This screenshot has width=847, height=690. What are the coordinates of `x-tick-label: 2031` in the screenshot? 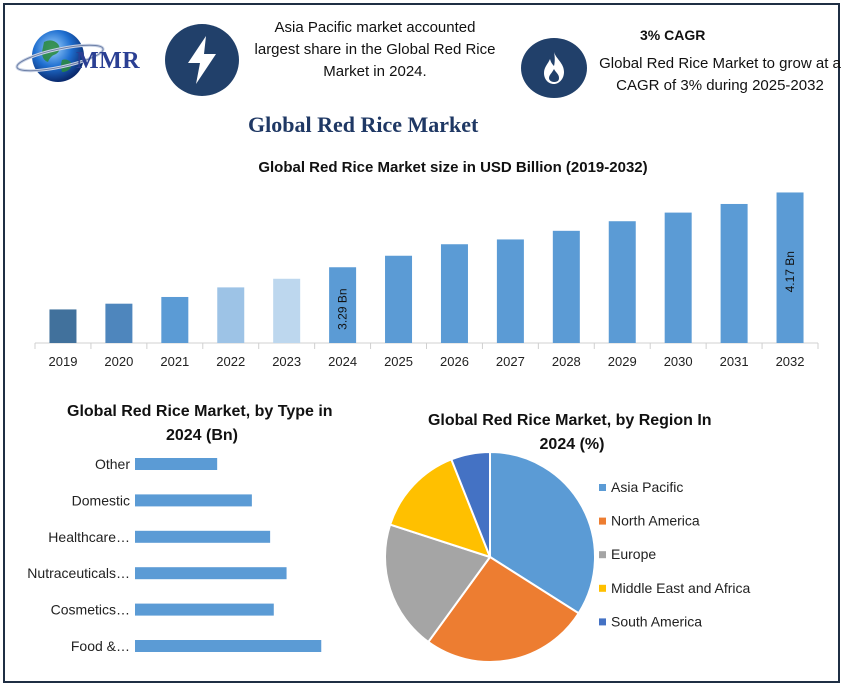 It's located at (734, 361).